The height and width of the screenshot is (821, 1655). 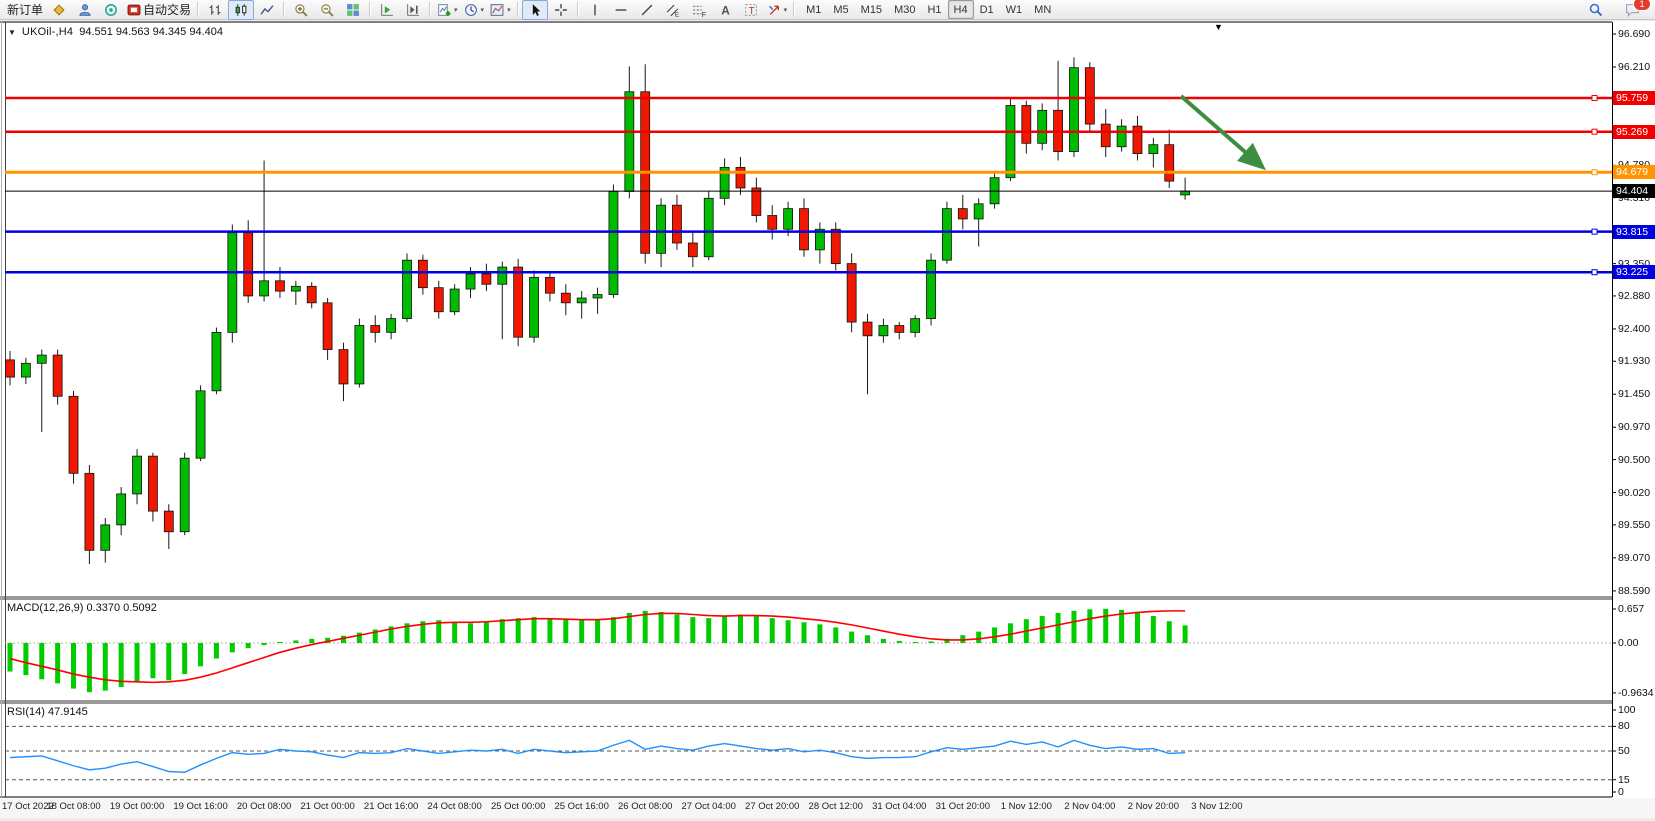 What do you see at coordinates (595, 10) in the screenshot?
I see `vertical-line-button` at bounding box center [595, 10].